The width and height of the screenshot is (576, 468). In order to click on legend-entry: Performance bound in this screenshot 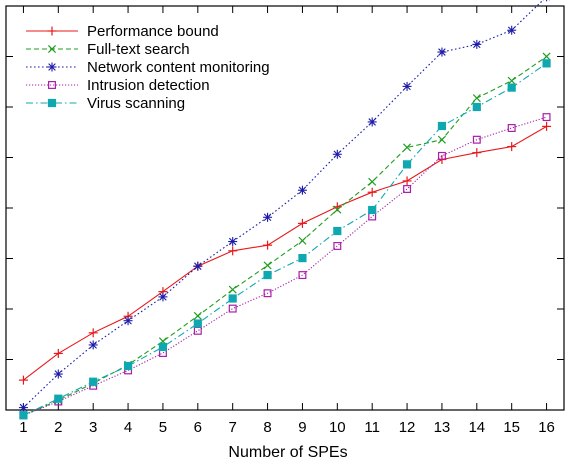, I will do `click(122, 31)`.